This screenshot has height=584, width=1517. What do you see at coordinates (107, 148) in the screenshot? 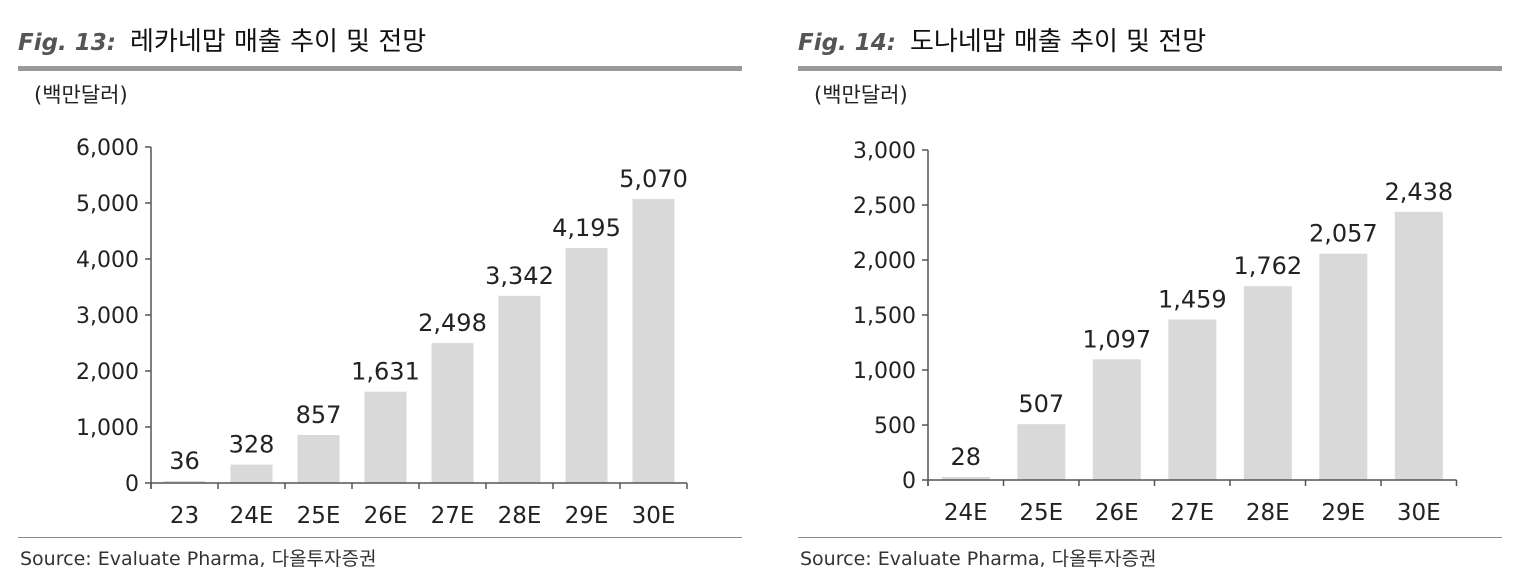
I see `y-tick-label-6000: 6,000` at bounding box center [107, 148].